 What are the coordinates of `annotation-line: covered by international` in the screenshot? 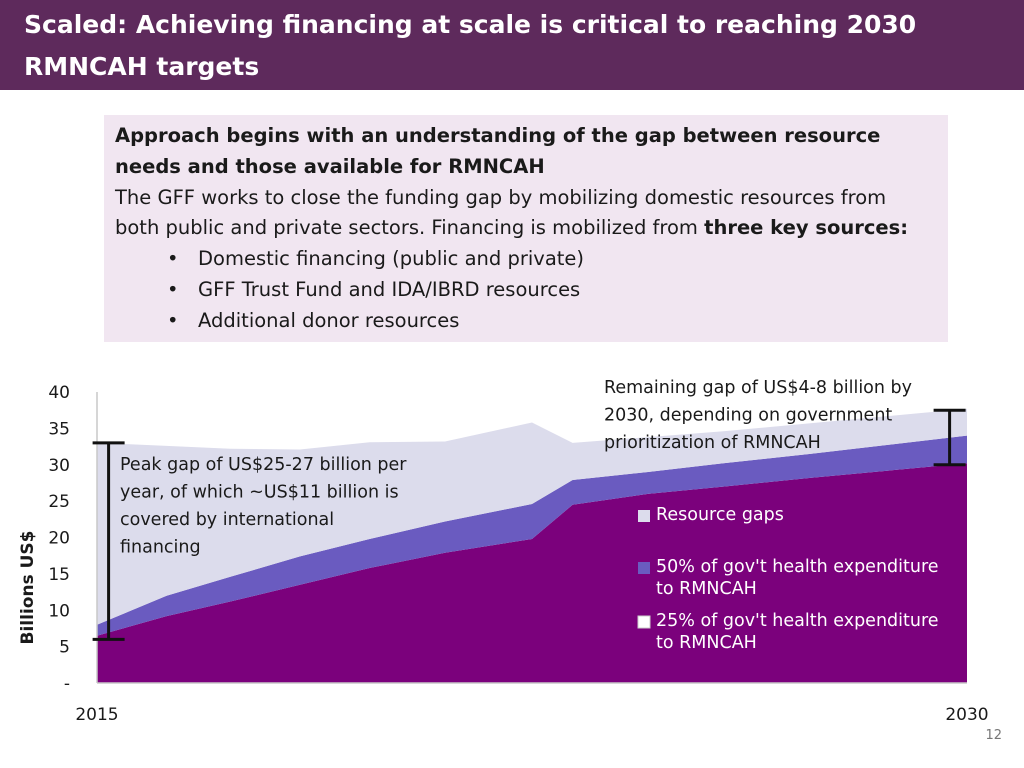 It's located at (227, 520).